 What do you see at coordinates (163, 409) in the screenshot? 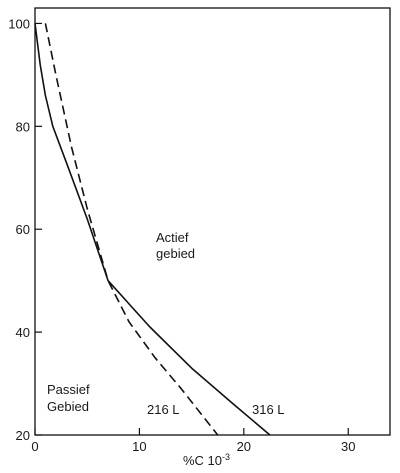
I see `series-label-216L: 216 L` at bounding box center [163, 409].